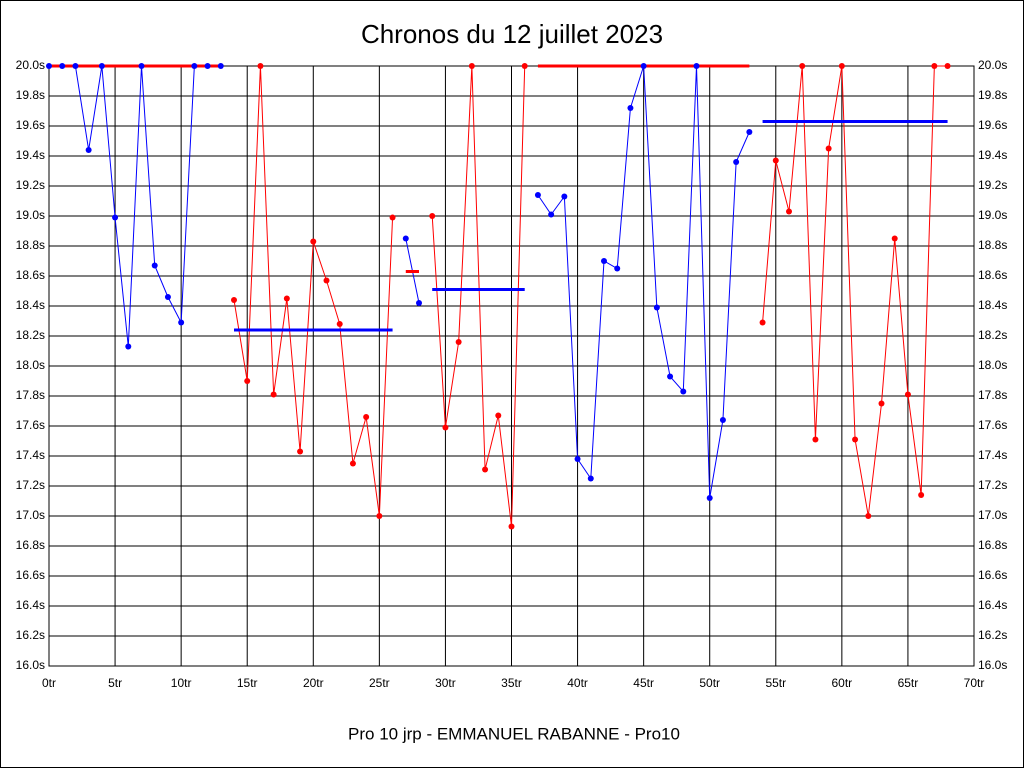 This screenshot has width=1024, height=768. What do you see at coordinates (992, 95) in the screenshot?
I see `y2-tick-label: 19.8s` at bounding box center [992, 95].